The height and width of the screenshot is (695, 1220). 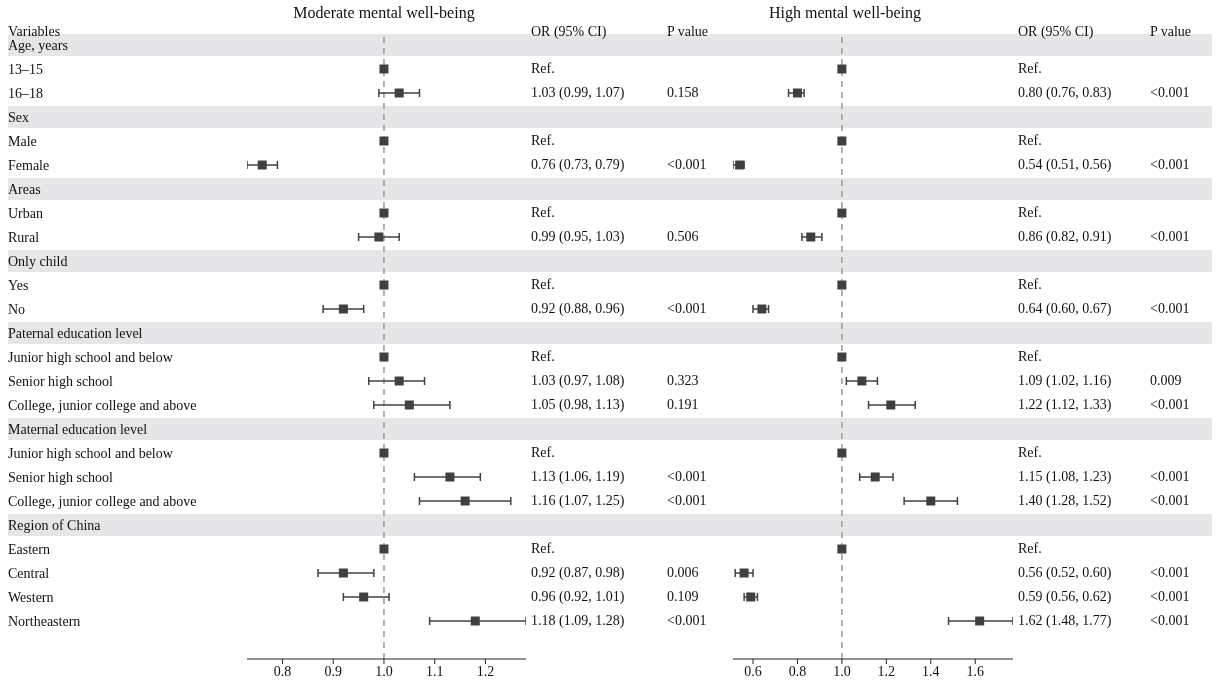 What do you see at coordinates (753, 671) in the screenshot?
I see `x-tick-label: 0.6` at bounding box center [753, 671].